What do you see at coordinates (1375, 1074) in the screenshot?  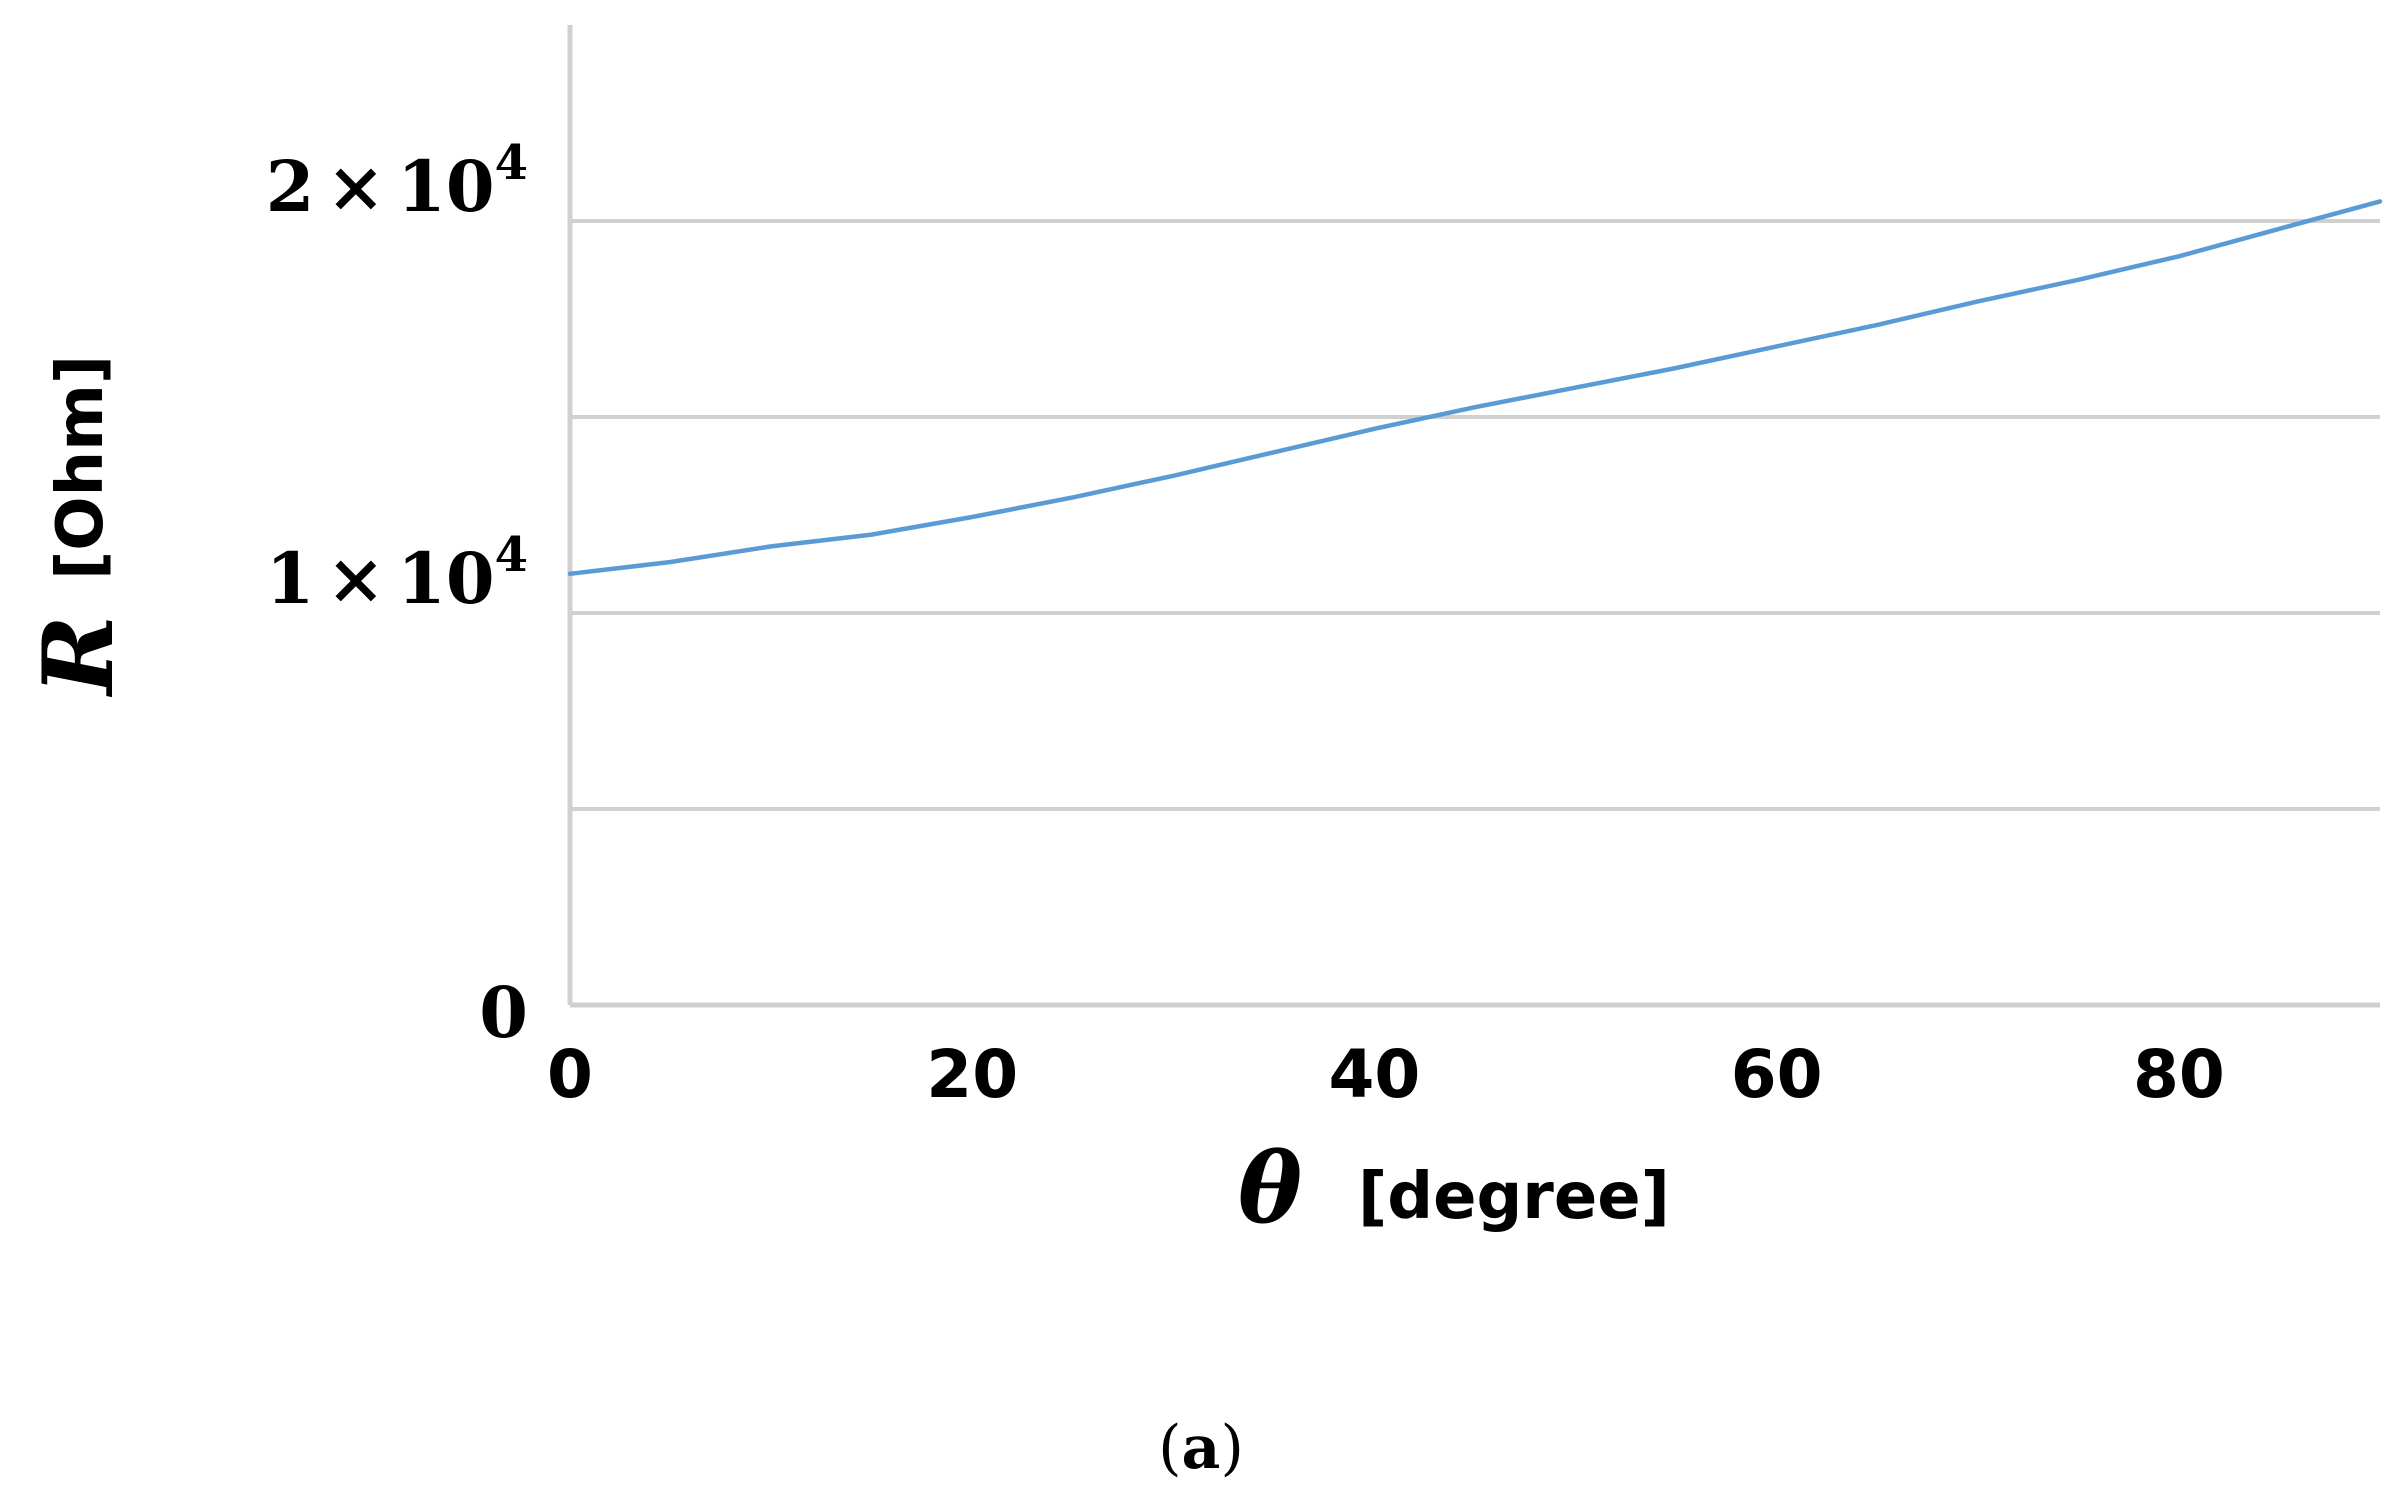 I see `x-tick-label: 40` at bounding box center [1375, 1074].